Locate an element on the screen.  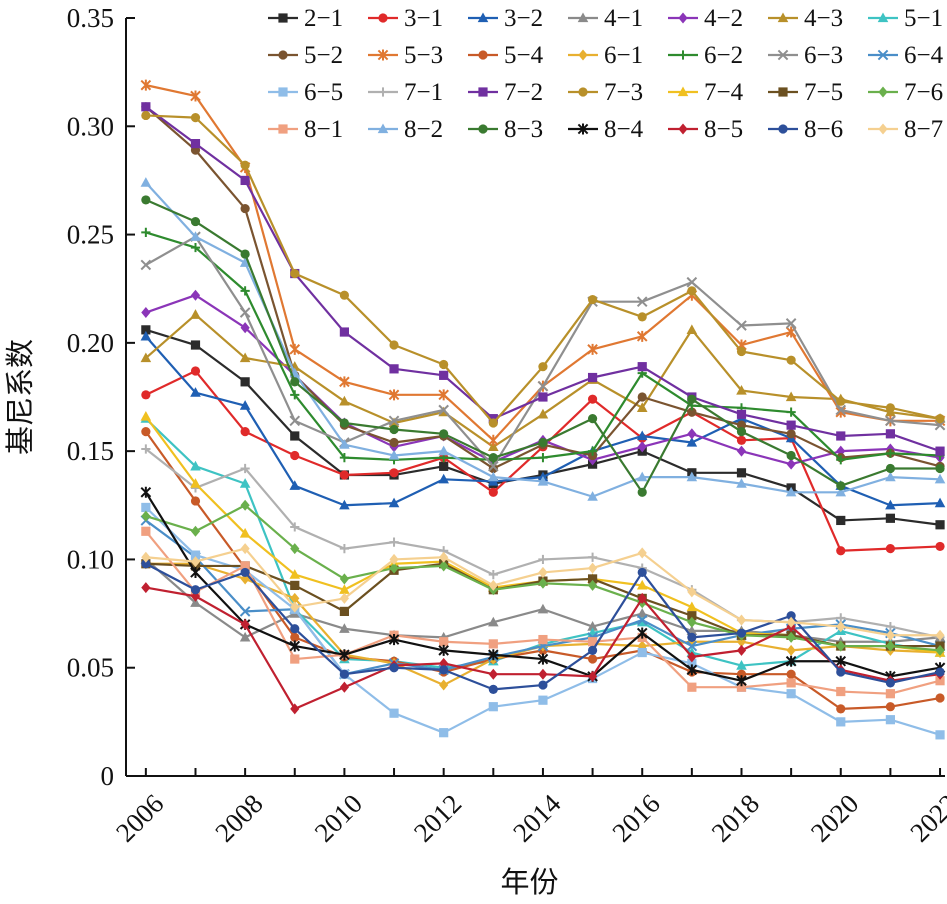
x-tick-label: 2020 is located at coordinates (834, 817).